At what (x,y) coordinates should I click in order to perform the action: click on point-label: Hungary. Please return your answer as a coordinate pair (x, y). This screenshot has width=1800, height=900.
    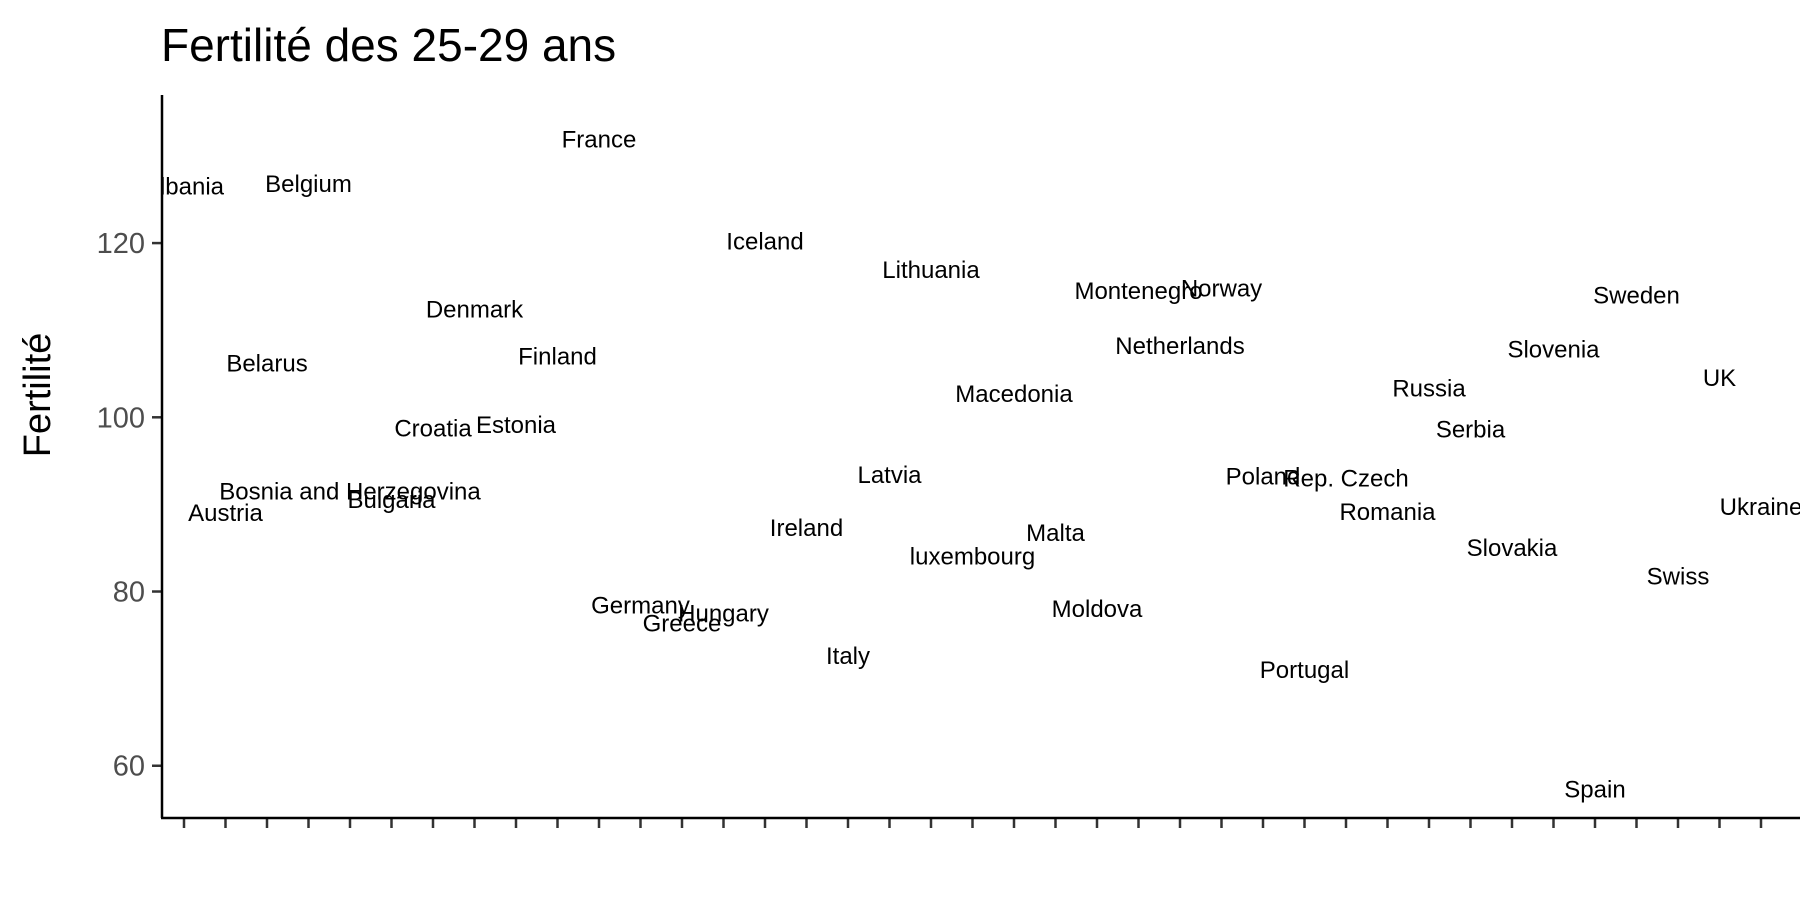
    Looking at the image, I should click on (723, 613).